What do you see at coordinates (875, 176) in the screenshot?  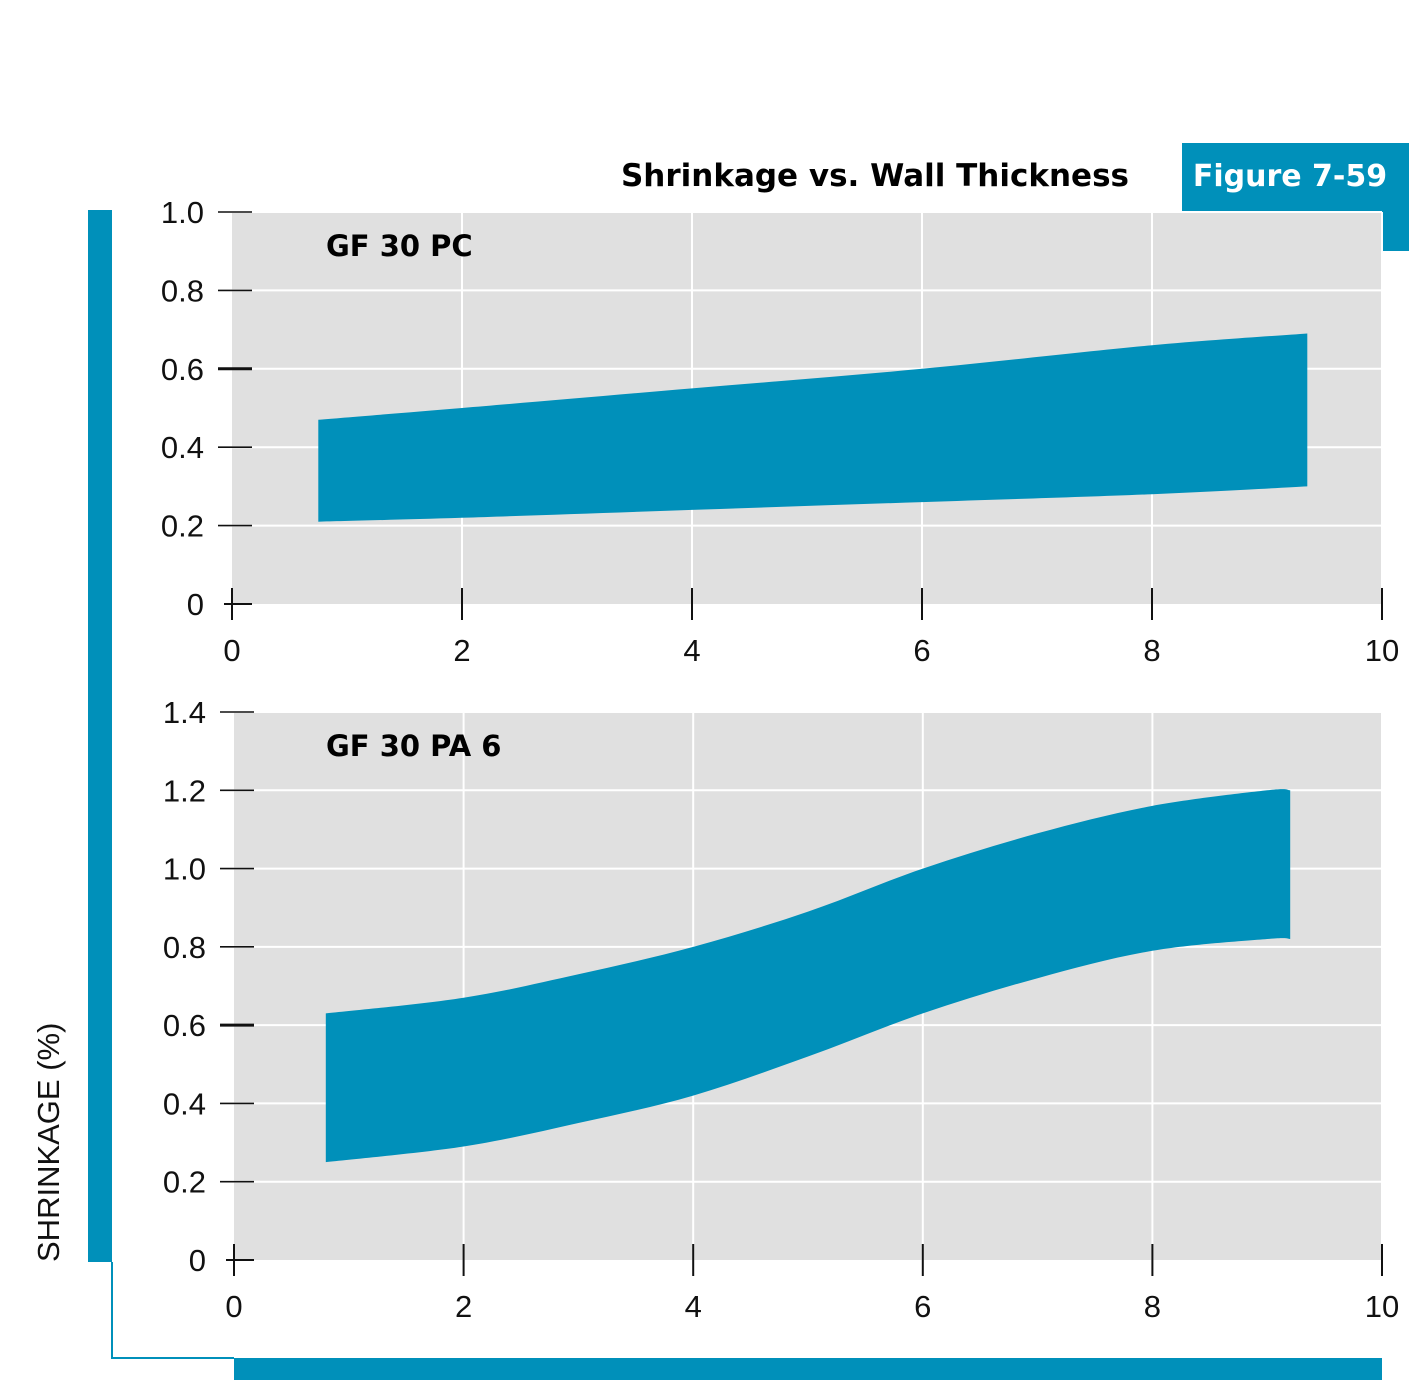 I see `chart-title: Shrinkage vs. Wall Thickness` at bounding box center [875, 176].